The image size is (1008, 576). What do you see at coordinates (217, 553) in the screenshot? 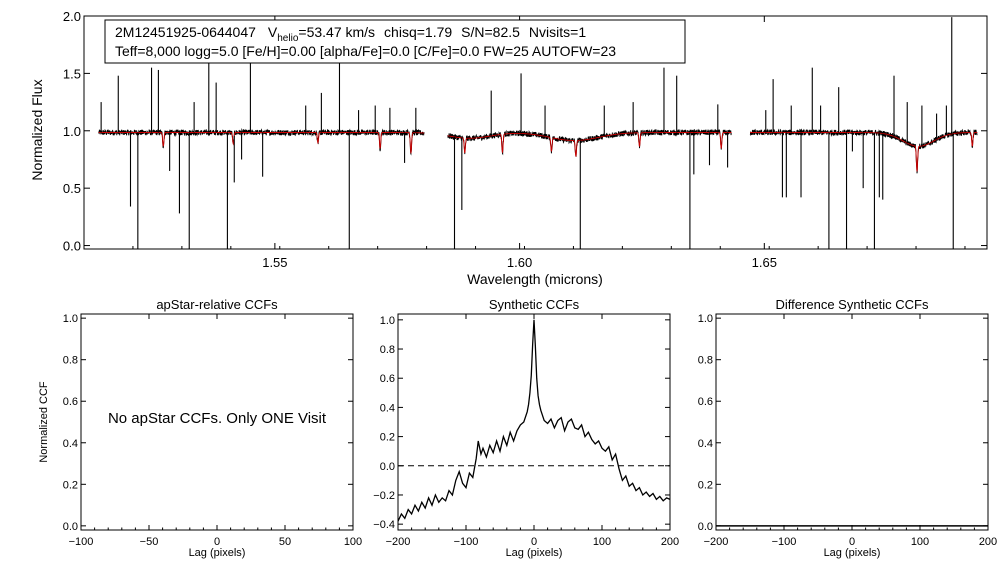
I see `apstar-ccf-x-axis-label: Lag (pixels)` at bounding box center [217, 553].